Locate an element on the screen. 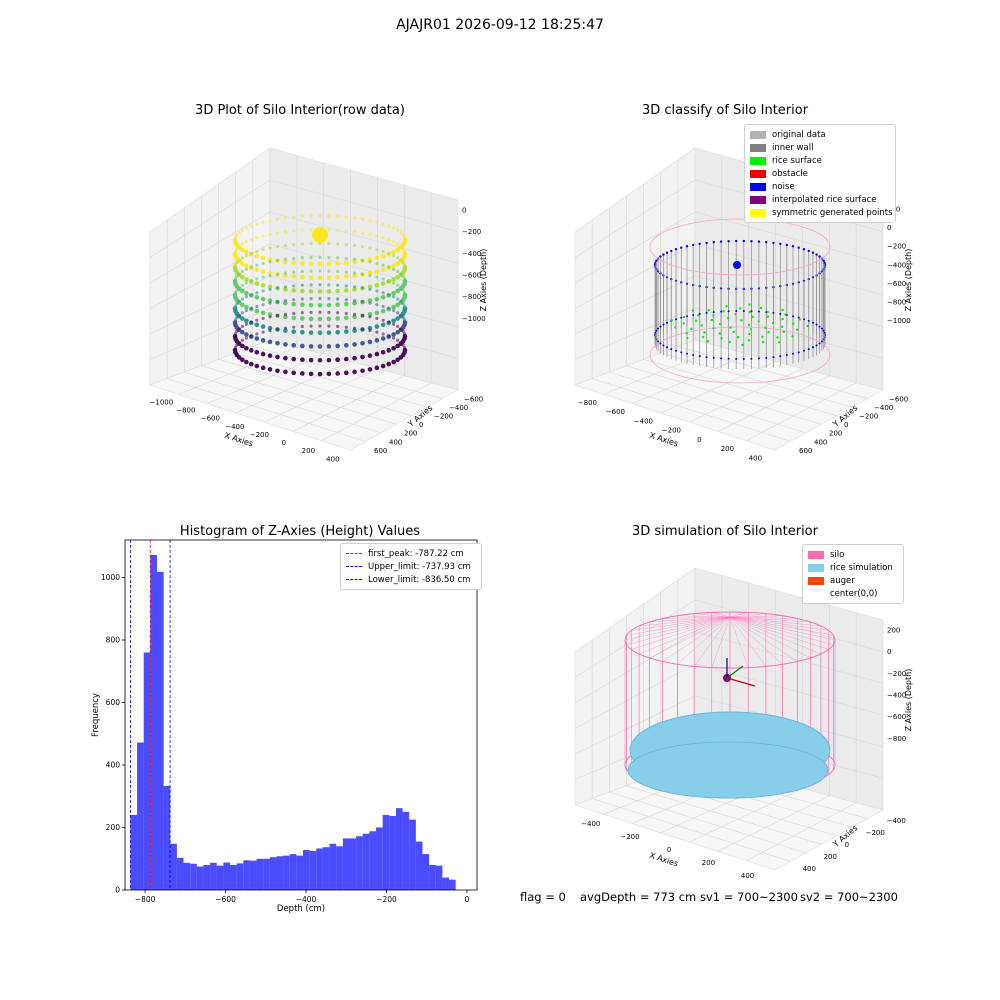  x-tick-label: 200 is located at coordinates (708, 863).